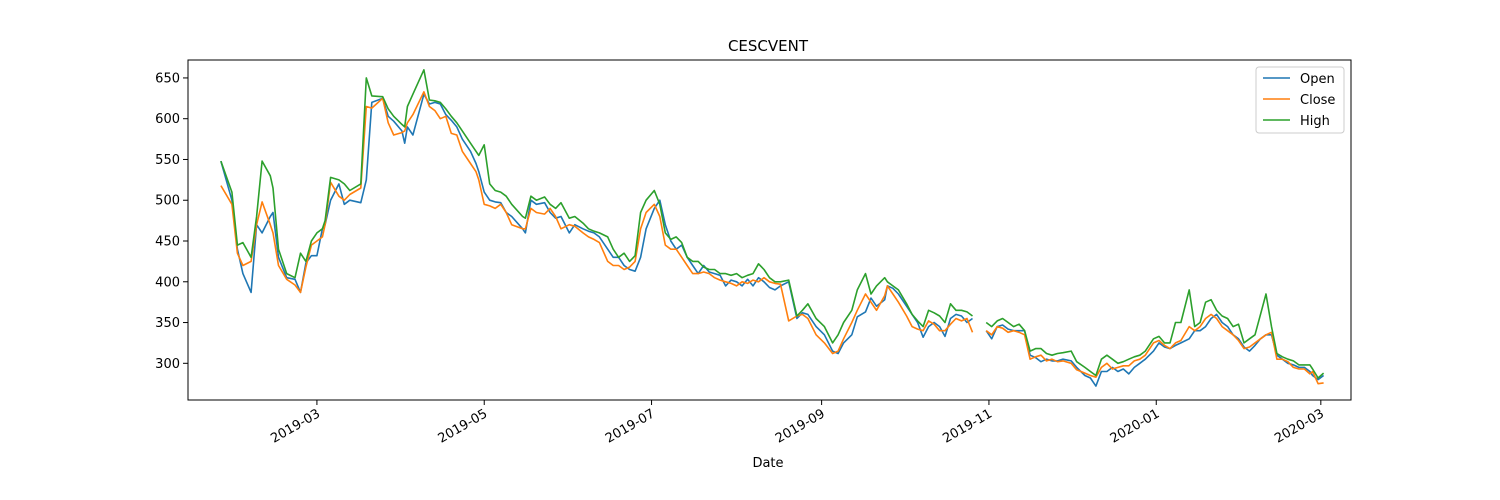 Image resolution: width=1500 pixels, height=500 pixels. Describe the element at coordinates (768, 46) in the screenshot. I see `chart-title: CESCVENT` at that location.